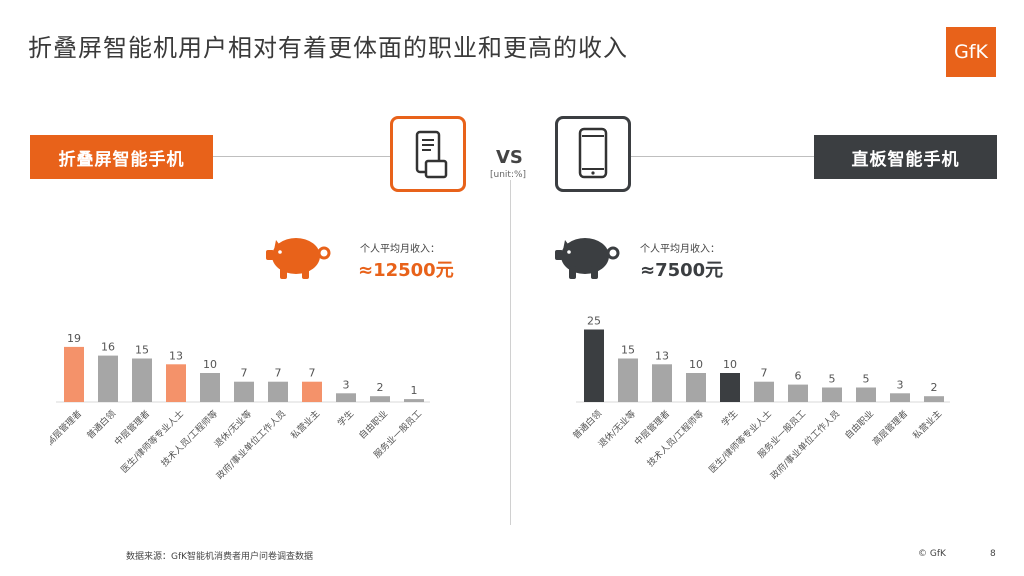 Image resolution: width=1024 pixels, height=576 pixels. What do you see at coordinates (431, 154) in the screenshot?
I see `foldable-phone-icon` at bounding box center [431, 154].